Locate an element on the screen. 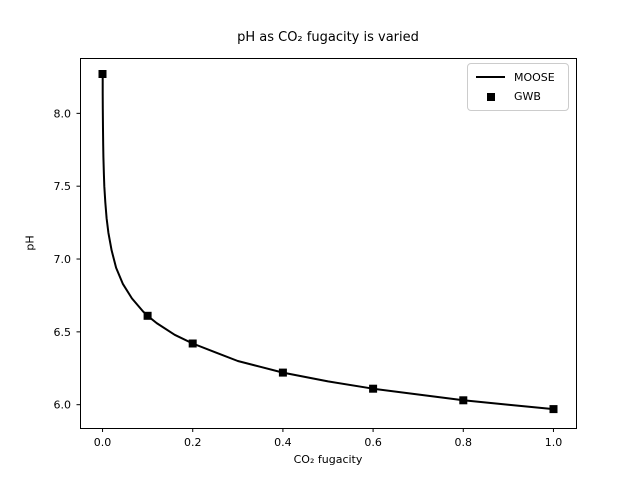 The height and width of the screenshot is (480, 640). square-marker-icon is located at coordinates (490, 96).